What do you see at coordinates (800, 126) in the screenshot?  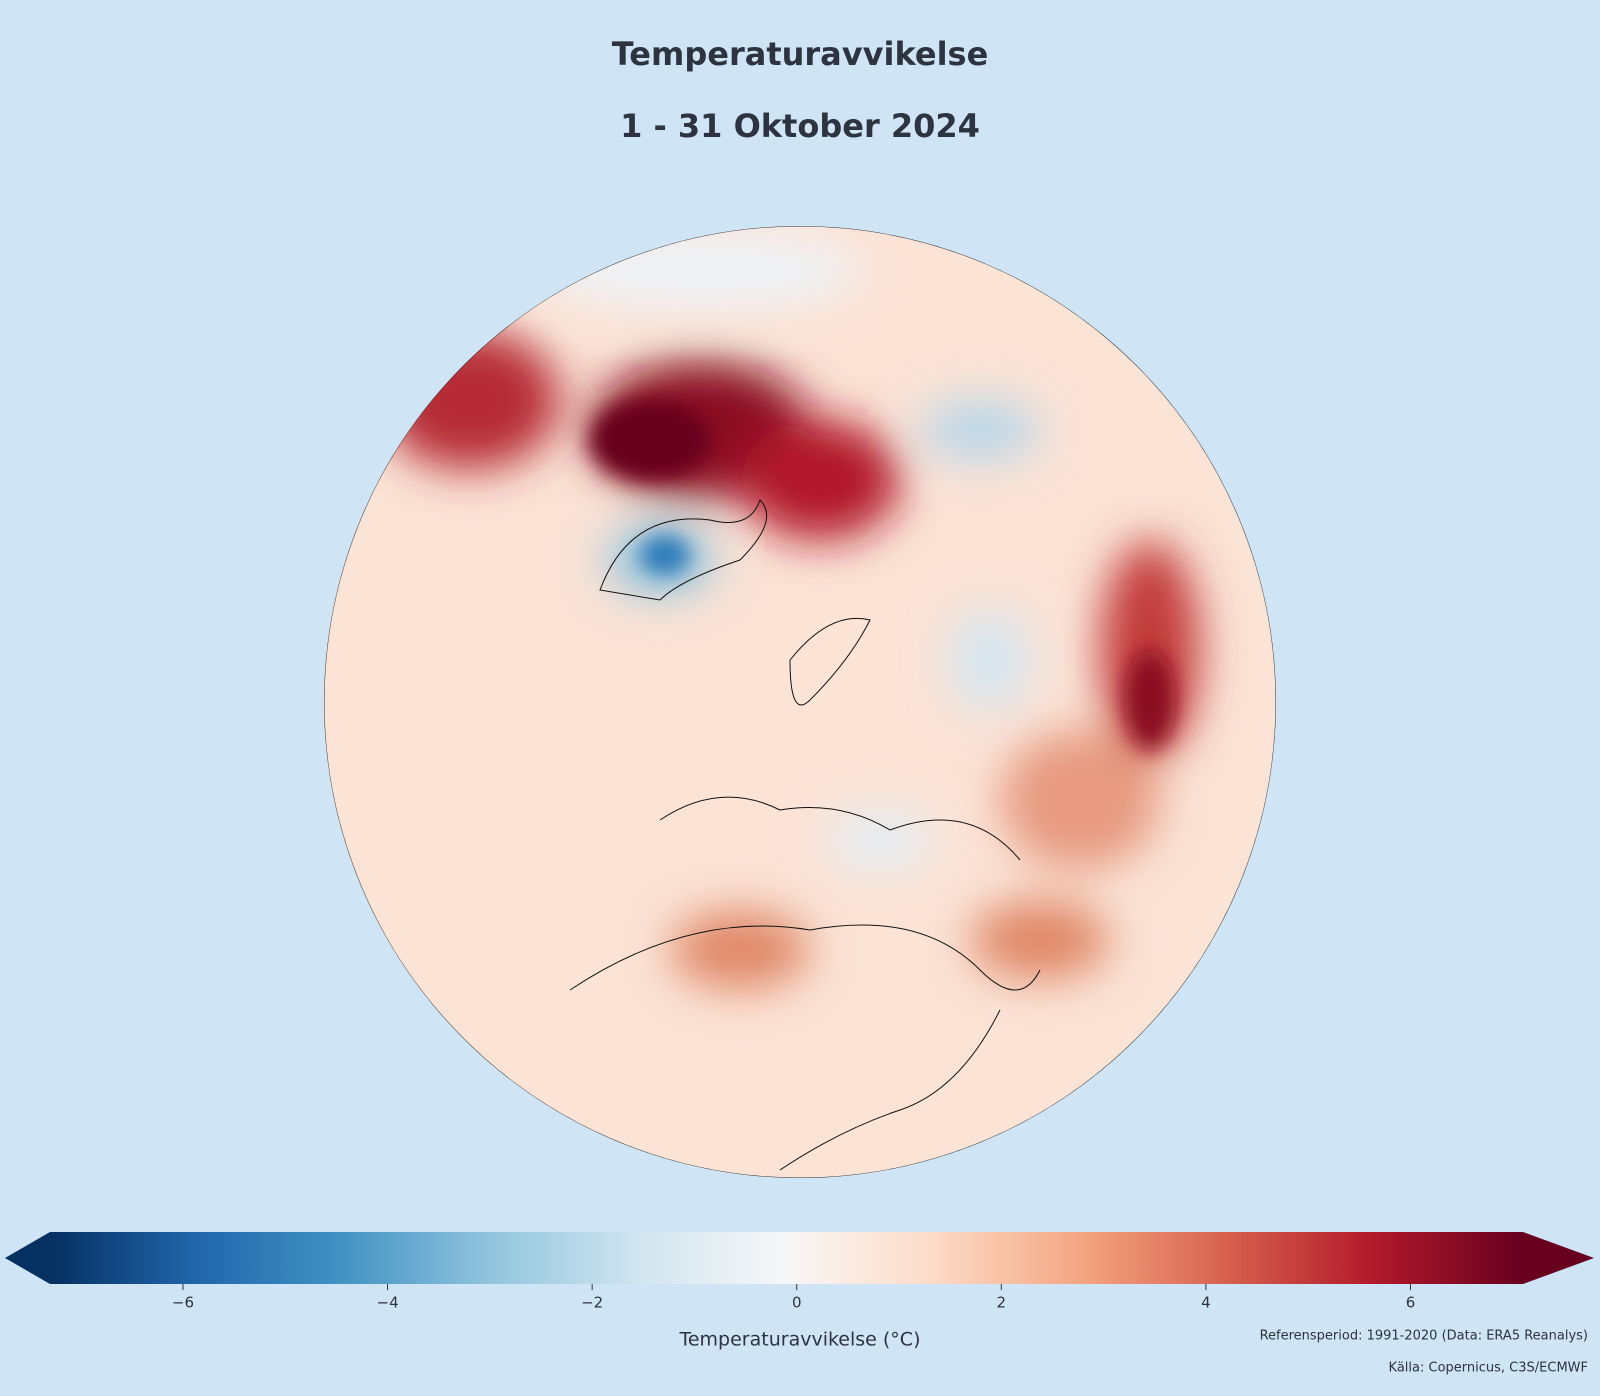 I see `map-subtitle: 1 - 31 Oktober 2024` at bounding box center [800, 126].